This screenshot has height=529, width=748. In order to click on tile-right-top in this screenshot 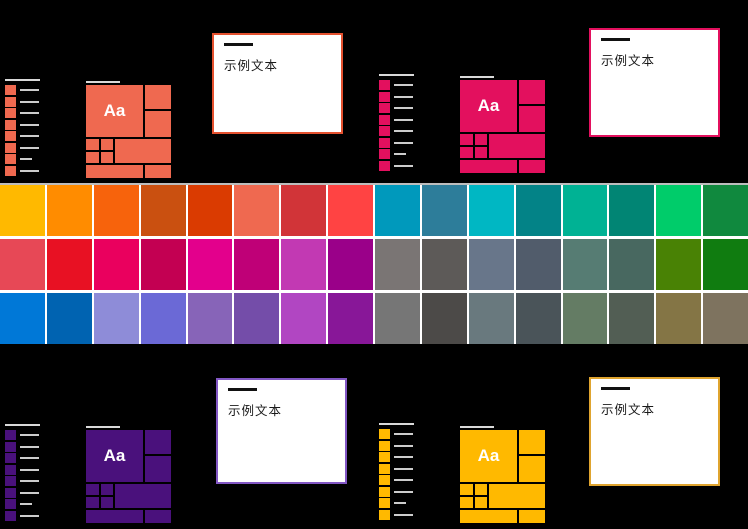, I will do `click(532, 92)`.